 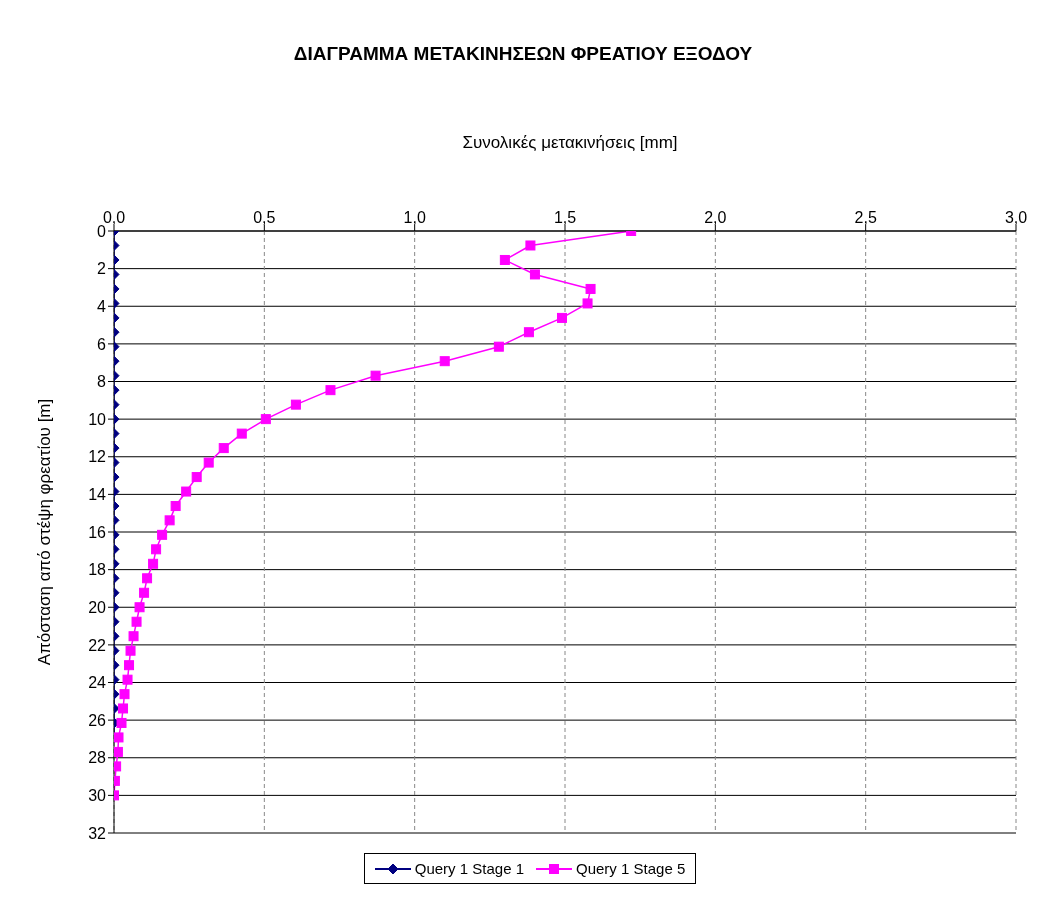 I want to click on y-tick-label: 10, so click(x=97, y=419).